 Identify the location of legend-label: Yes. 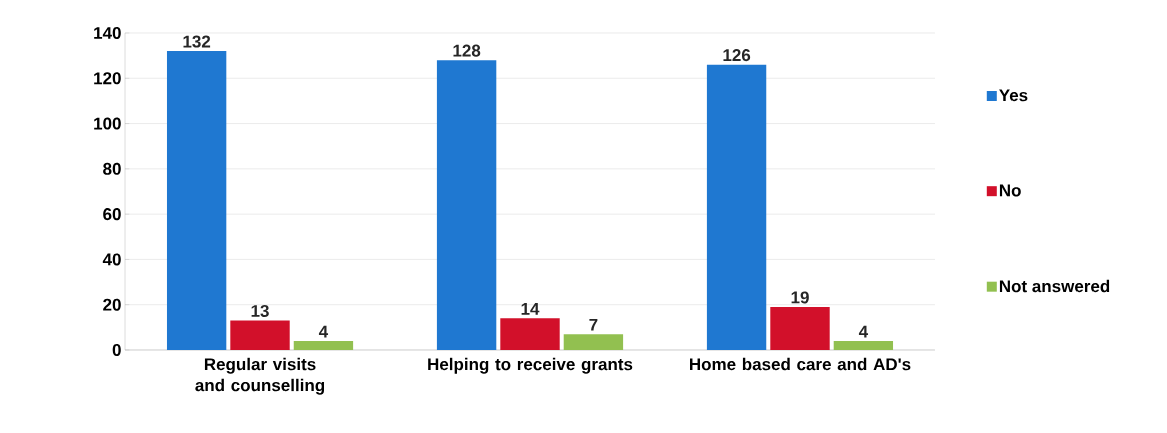
(1013, 95).